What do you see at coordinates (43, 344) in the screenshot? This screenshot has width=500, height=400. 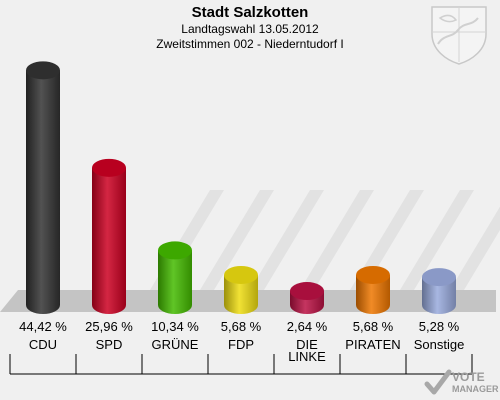 I see `category-label: CDU` at bounding box center [43, 344].